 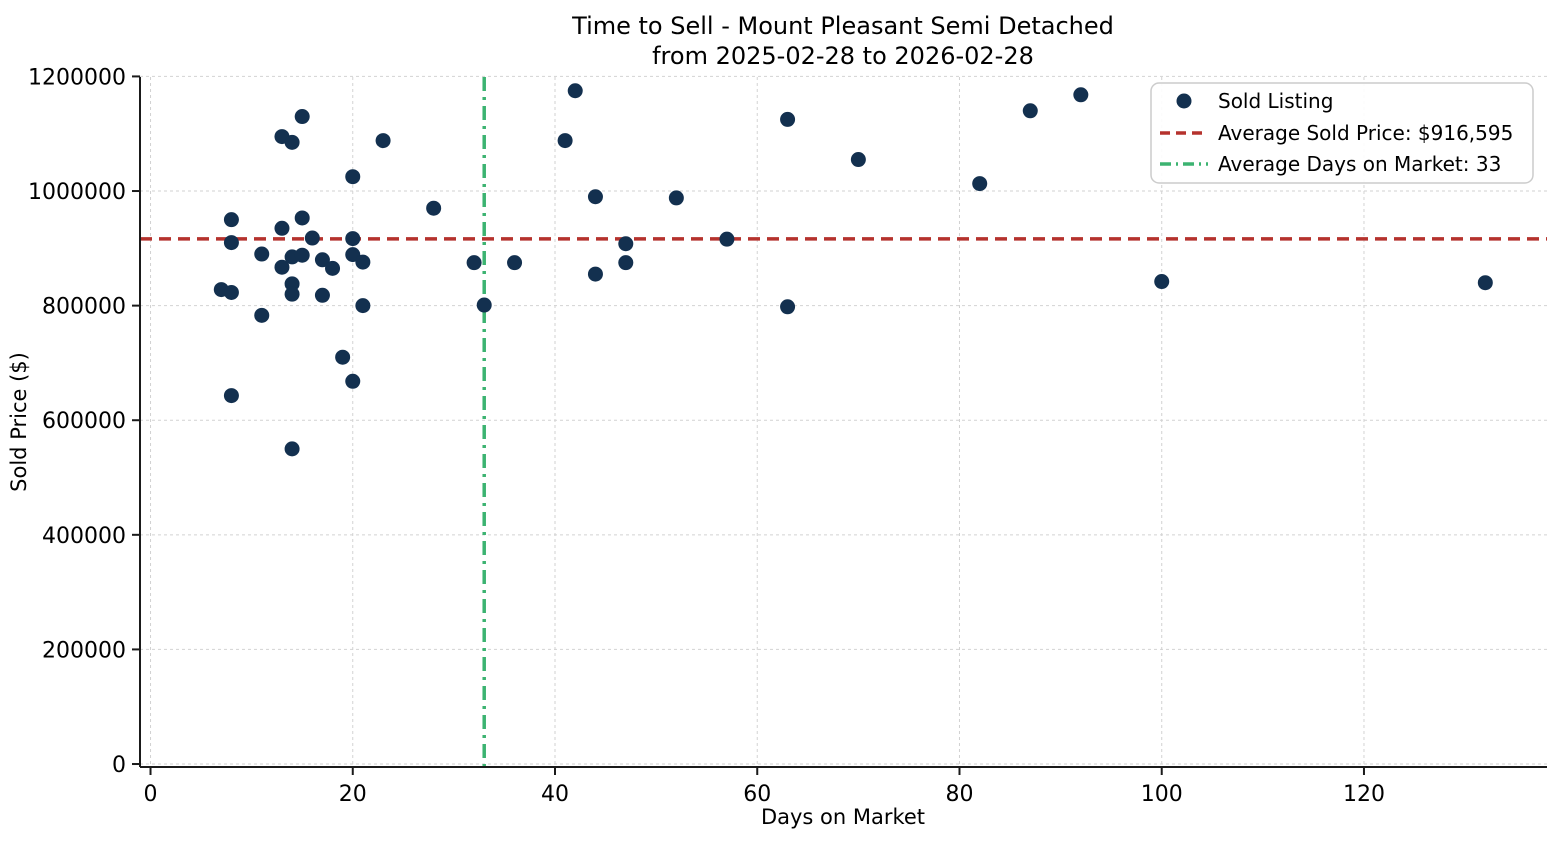 I want to click on legend-sold-listing-label: Sold Listing, so click(x=1275, y=101).